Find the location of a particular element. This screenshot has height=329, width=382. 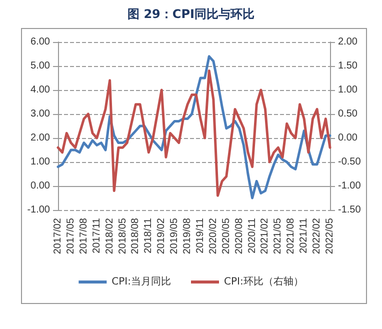

chart-title: 图 29：CPI同比与环比 is located at coordinates (191, 14).